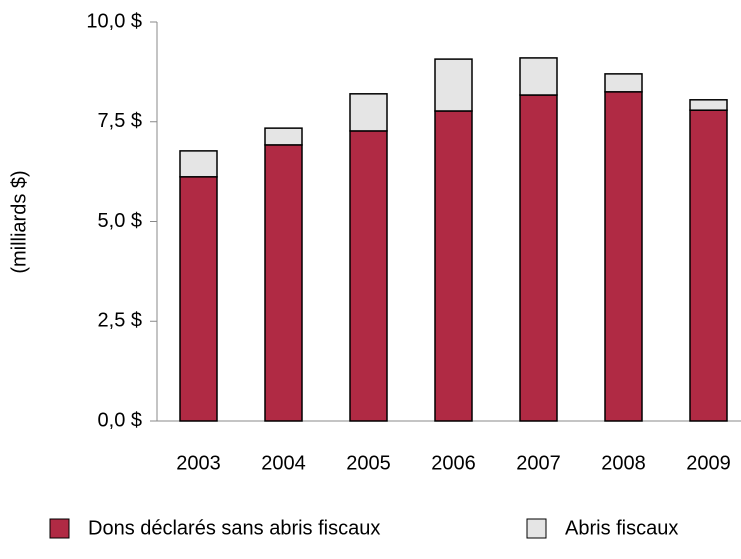  Describe the element at coordinates (234, 528) in the screenshot. I see `legend-label: Dons déclarés sans abris fiscaux` at that location.